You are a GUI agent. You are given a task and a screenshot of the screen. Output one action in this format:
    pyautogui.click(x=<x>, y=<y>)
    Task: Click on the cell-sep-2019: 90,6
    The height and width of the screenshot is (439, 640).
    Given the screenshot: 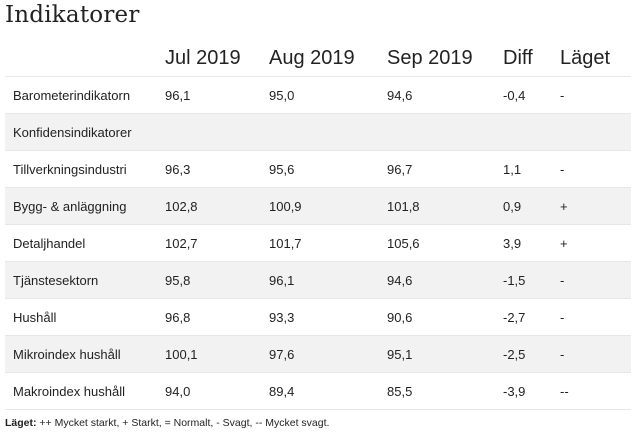 What is the action you would take?
    pyautogui.click(x=445, y=317)
    